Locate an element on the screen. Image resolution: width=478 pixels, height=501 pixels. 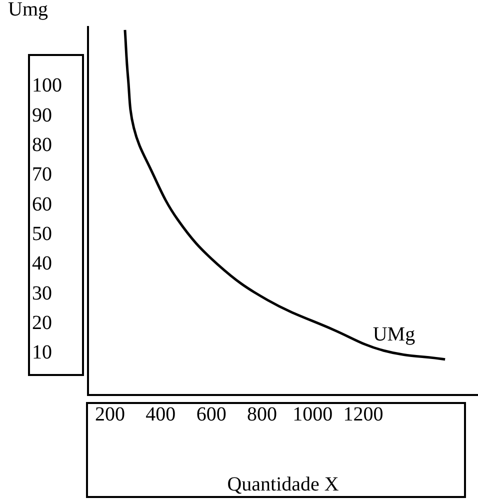
y-tick-label: 90 is located at coordinates (42, 115).